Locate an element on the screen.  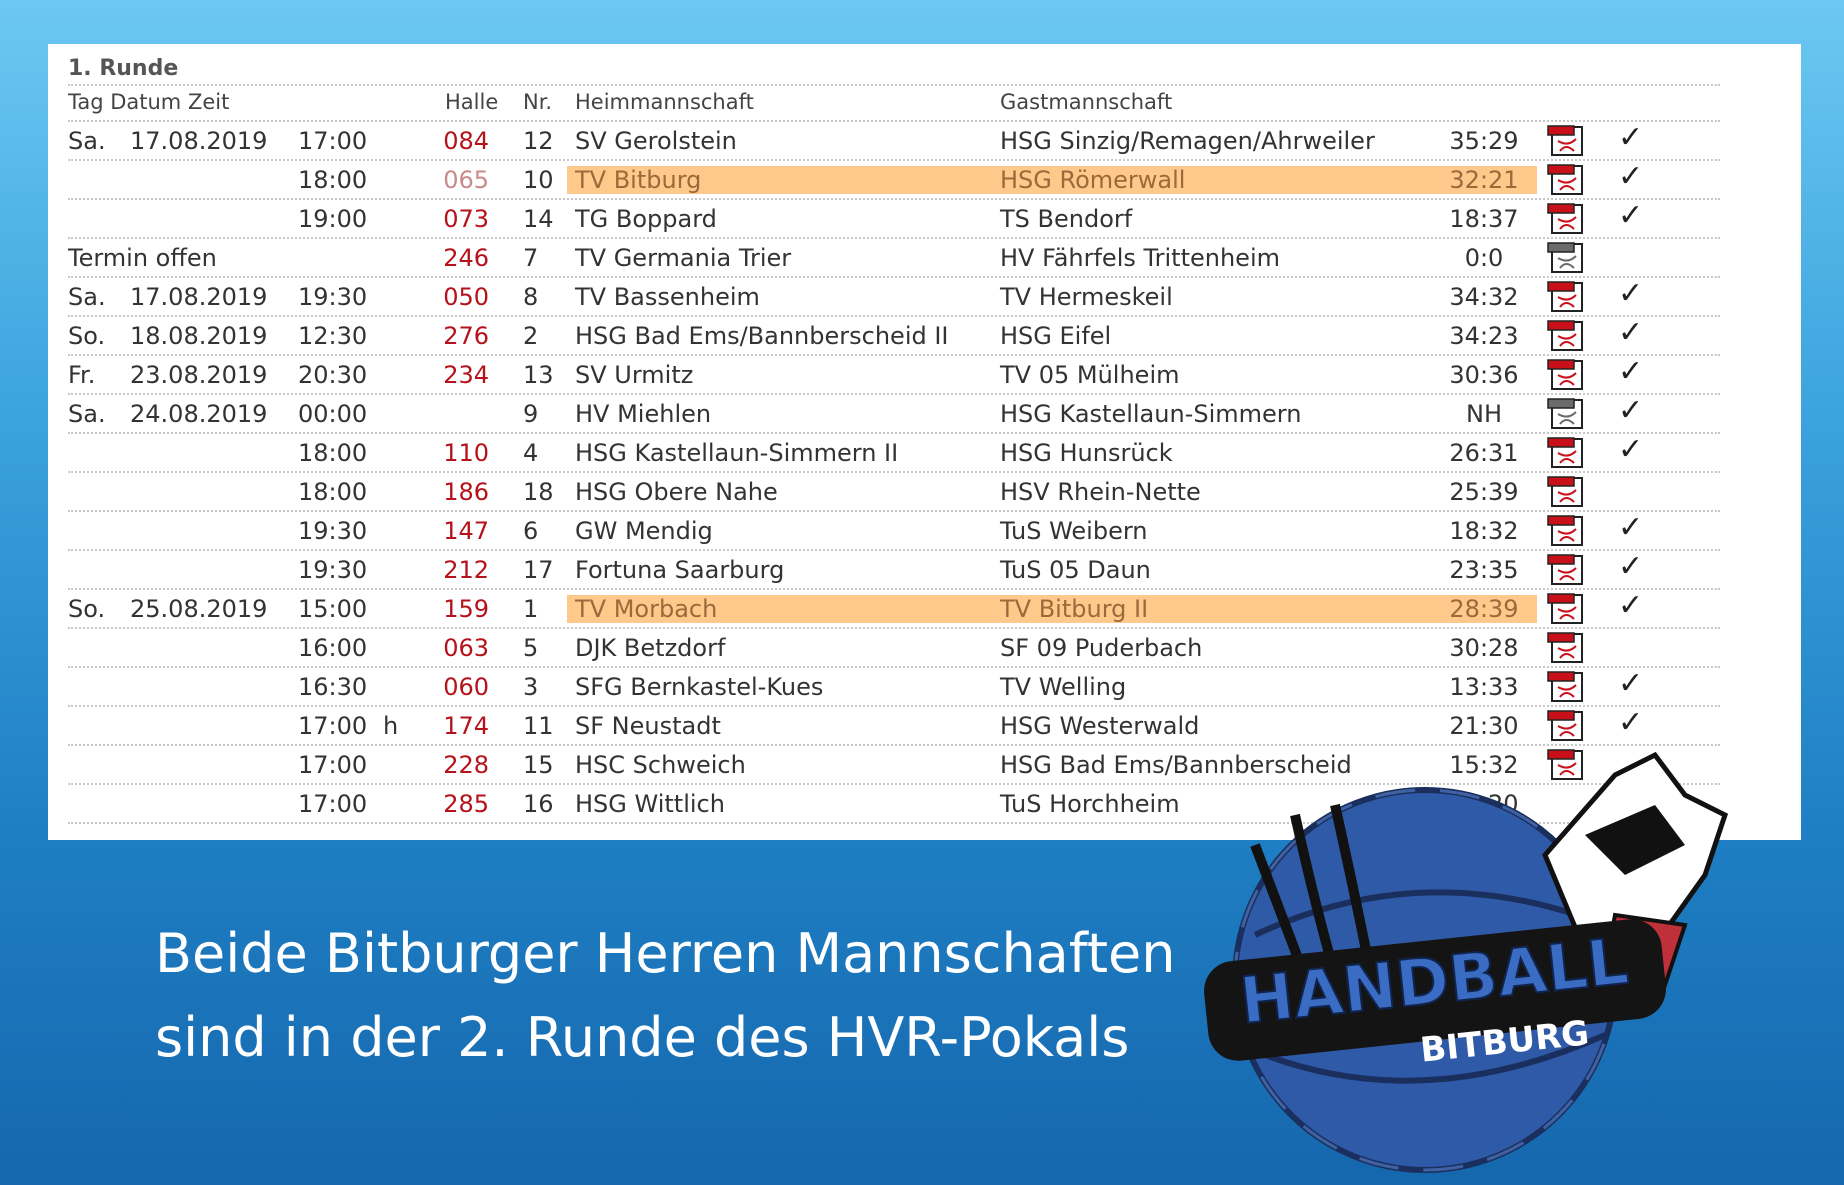
guest-team: HSG Römerwall is located at coordinates (1093, 180).